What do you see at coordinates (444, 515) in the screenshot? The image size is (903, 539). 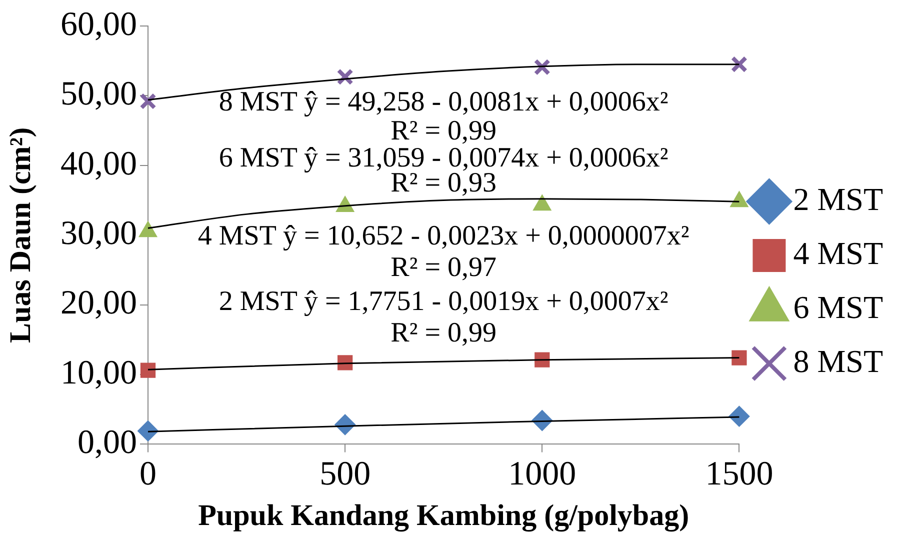 I see `x-axis-title: Pupuk Kandang Kambing (g/polybag)` at bounding box center [444, 515].